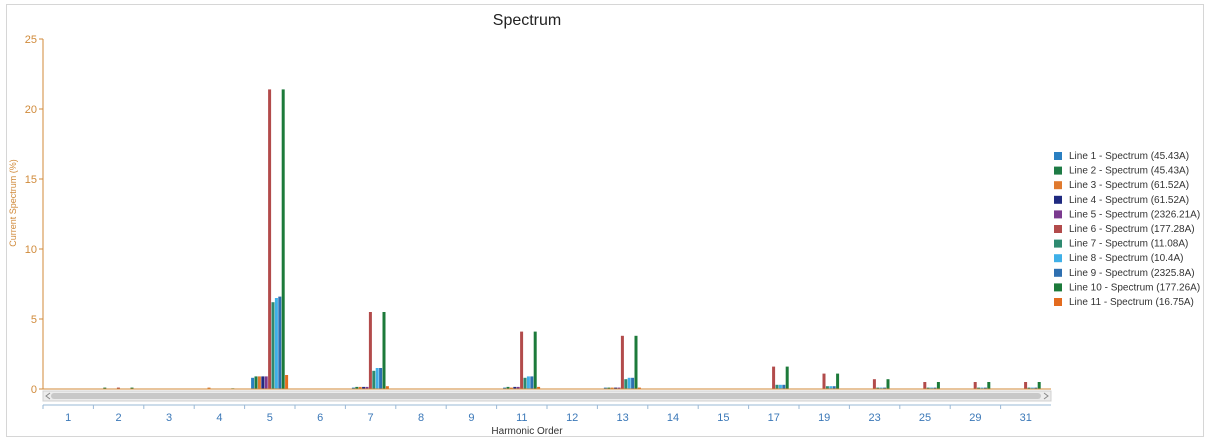 The image size is (1207, 439). I want to click on x-tick-label: 23, so click(874, 418).